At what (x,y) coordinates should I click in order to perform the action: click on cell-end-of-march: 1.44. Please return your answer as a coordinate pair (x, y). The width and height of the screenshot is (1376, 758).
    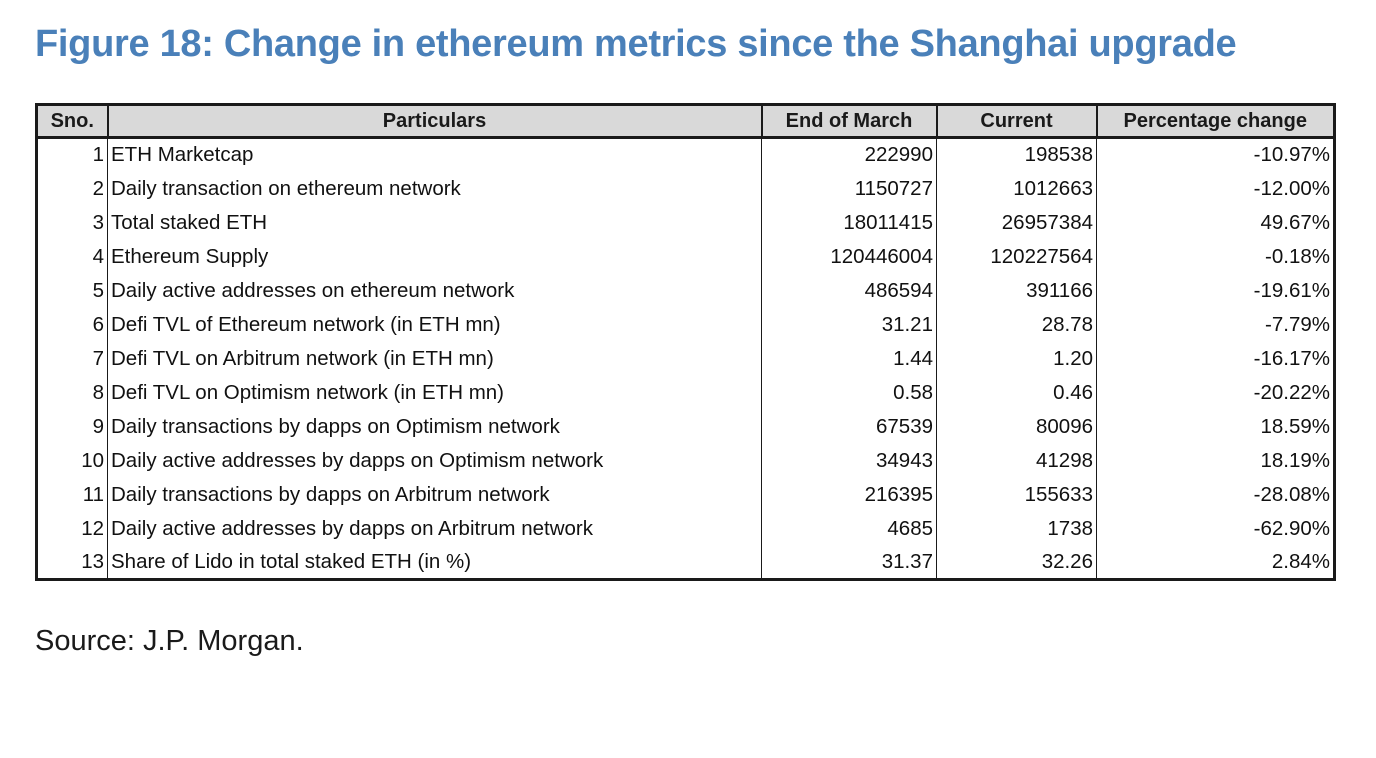
    Looking at the image, I should click on (849, 358).